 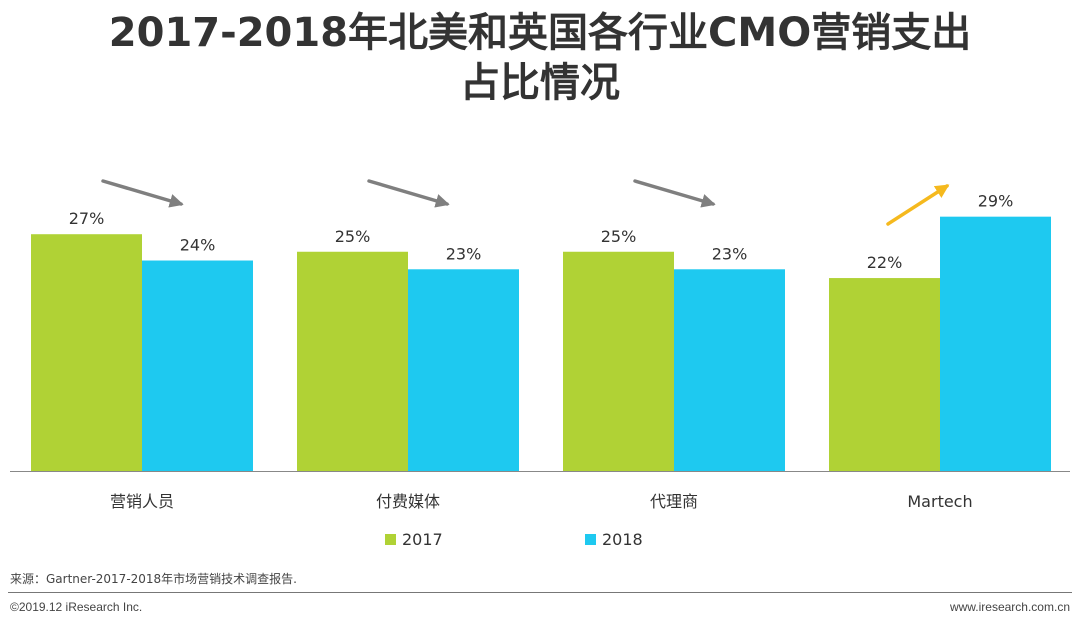 What do you see at coordinates (939, 501) in the screenshot?
I see `category-label-4: Martech` at bounding box center [939, 501].